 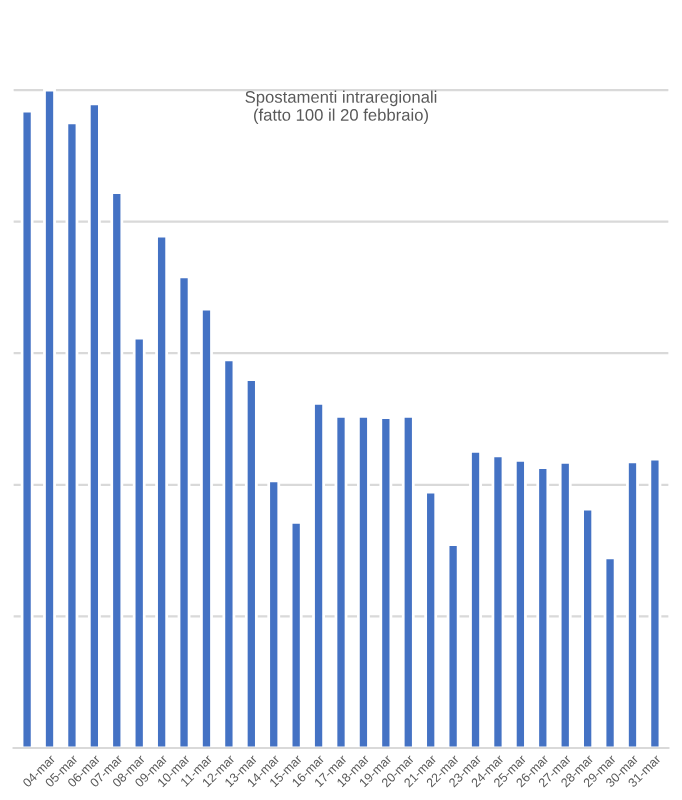 What do you see at coordinates (341, 107) in the screenshot?
I see `text: Spostamenti intraregionali (fatto 100 il 20 febbraio)` at bounding box center [341, 107].